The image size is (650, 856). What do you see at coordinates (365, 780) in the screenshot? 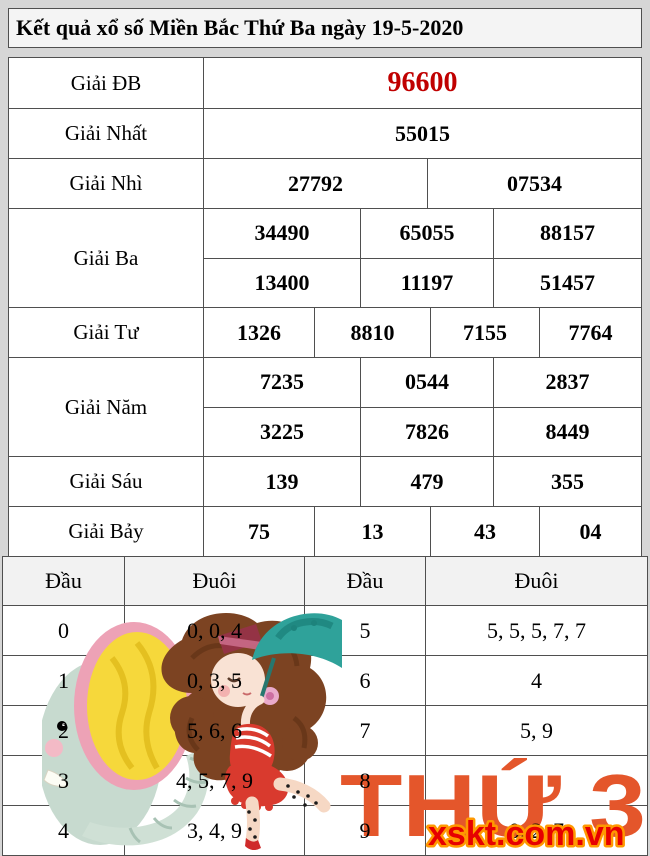
I see `head-cell: 8` at bounding box center [365, 780].